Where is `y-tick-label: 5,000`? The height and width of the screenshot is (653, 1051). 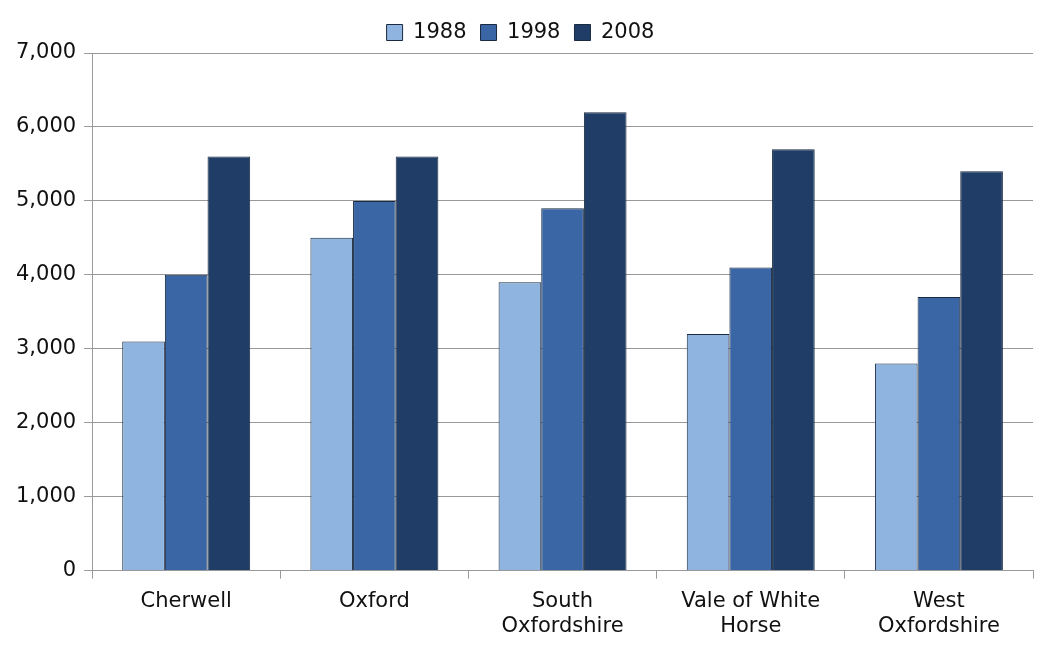
y-tick-label: 5,000 is located at coordinates (46, 199).